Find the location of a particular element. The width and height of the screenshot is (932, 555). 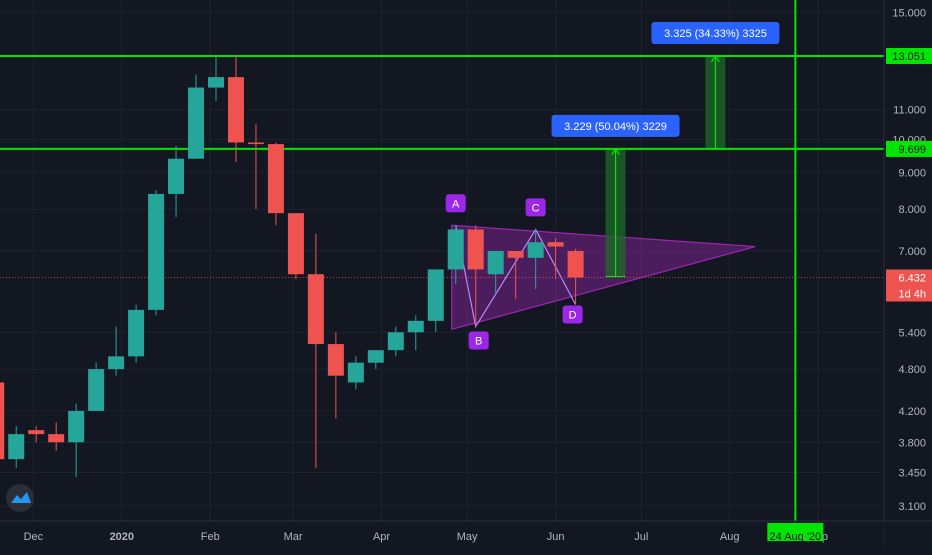

time-tick-label: Jun is located at coordinates (556, 537).